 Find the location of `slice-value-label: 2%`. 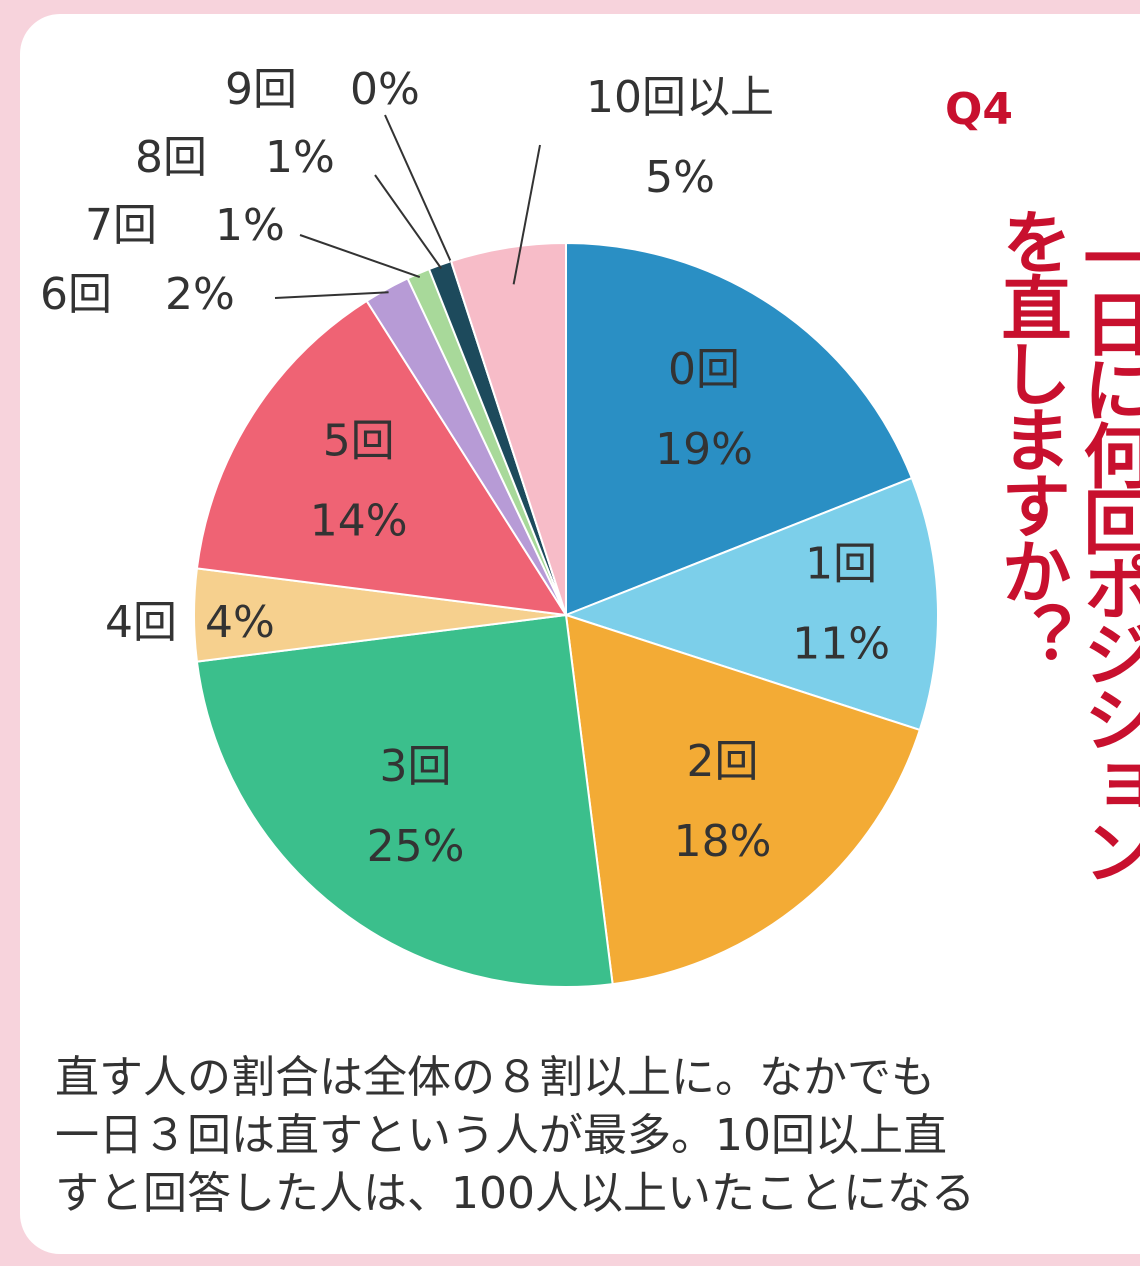

slice-value-label: 2% is located at coordinates (200, 294).